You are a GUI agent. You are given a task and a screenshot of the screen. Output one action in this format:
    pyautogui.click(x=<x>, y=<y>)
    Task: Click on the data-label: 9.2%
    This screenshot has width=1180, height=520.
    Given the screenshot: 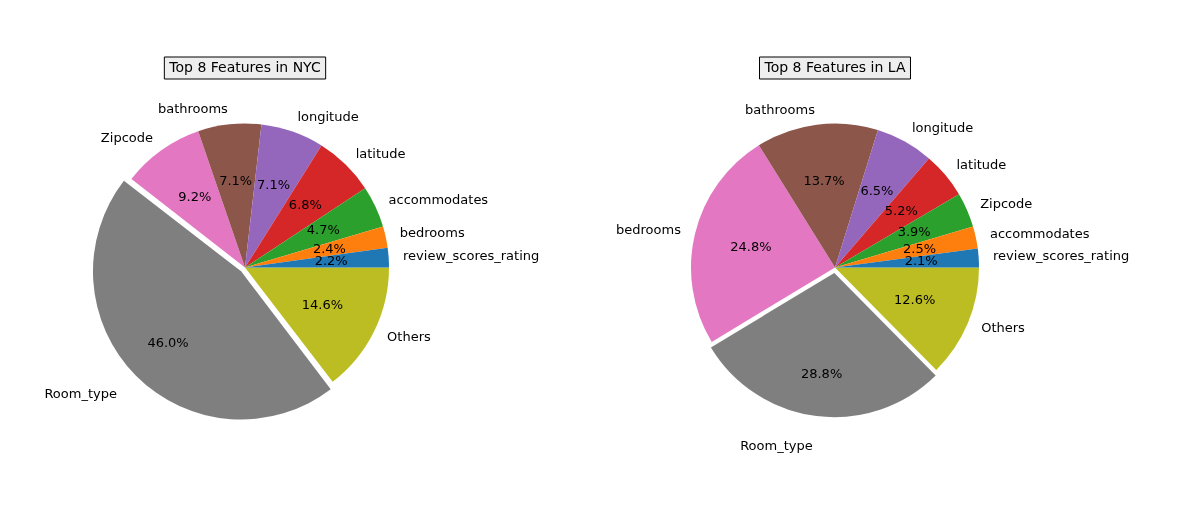 What is the action you would take?
    pyautogui.click(x=195, y=196)
    